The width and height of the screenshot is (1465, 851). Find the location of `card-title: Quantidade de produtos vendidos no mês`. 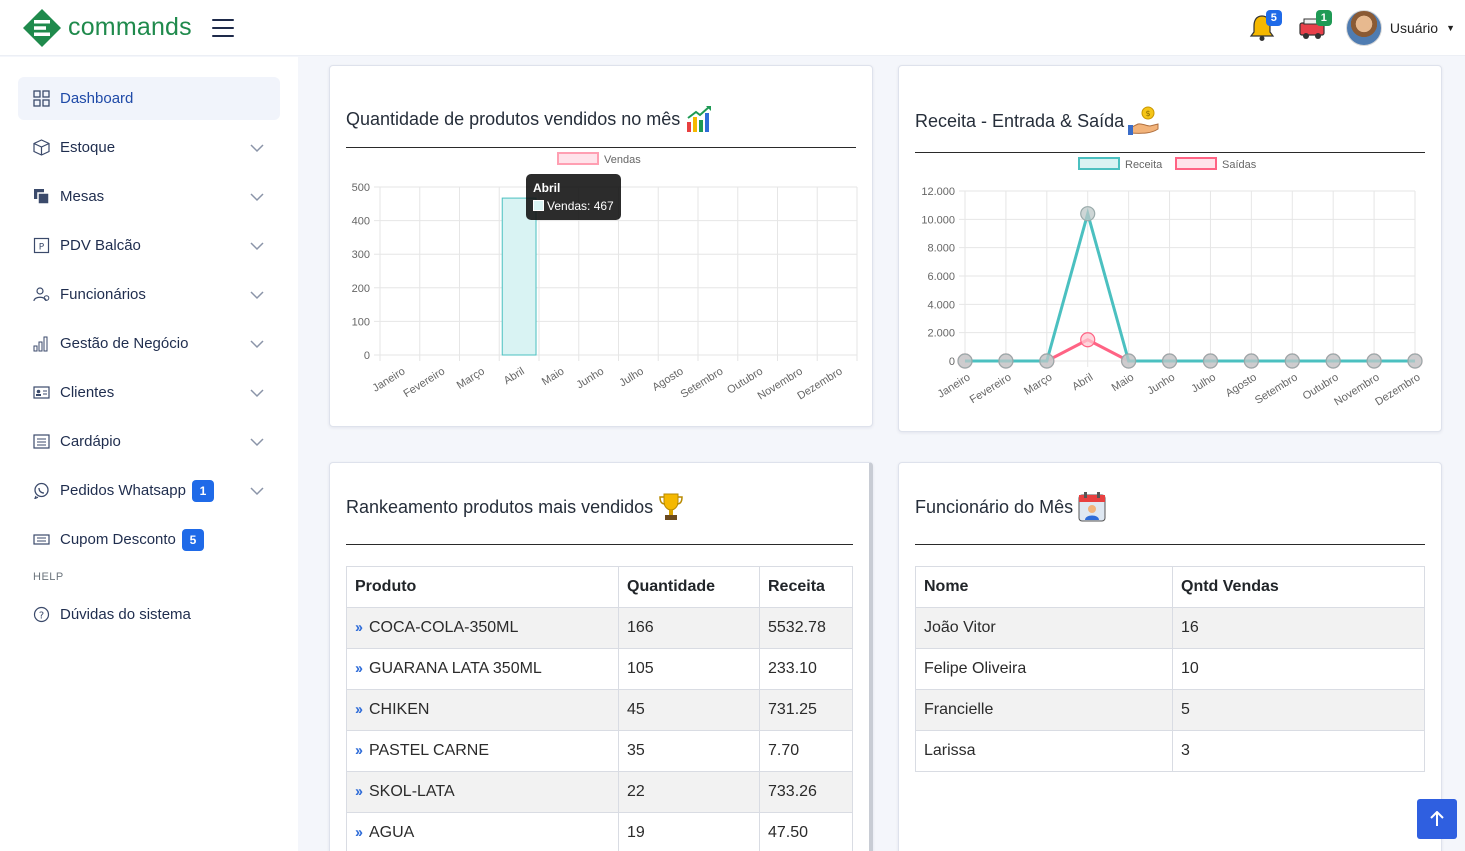

card-title: Quantidade de produtos vendidos no mês is located at coordinates (513, 118).